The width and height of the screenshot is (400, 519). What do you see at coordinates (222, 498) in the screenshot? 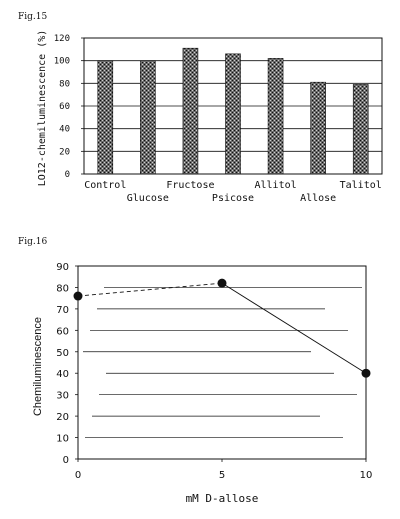
I see `x-axis-label: mM D-allose` at bounding box center [222, 498].